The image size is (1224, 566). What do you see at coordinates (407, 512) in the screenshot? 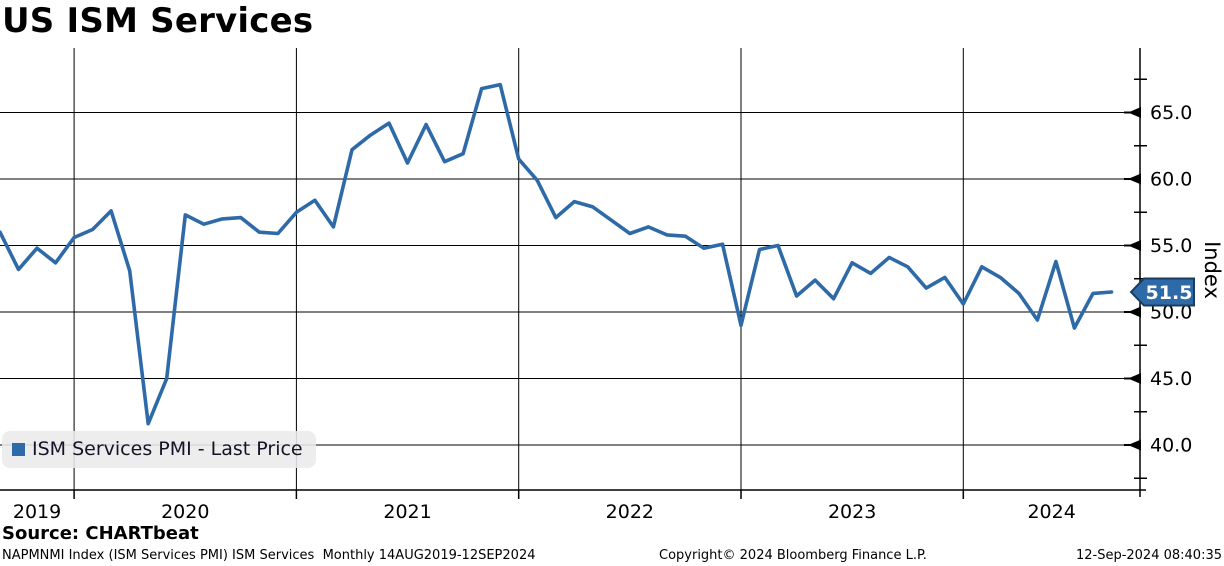
I see `year-label: 2021` at bounding box center [407, 512].